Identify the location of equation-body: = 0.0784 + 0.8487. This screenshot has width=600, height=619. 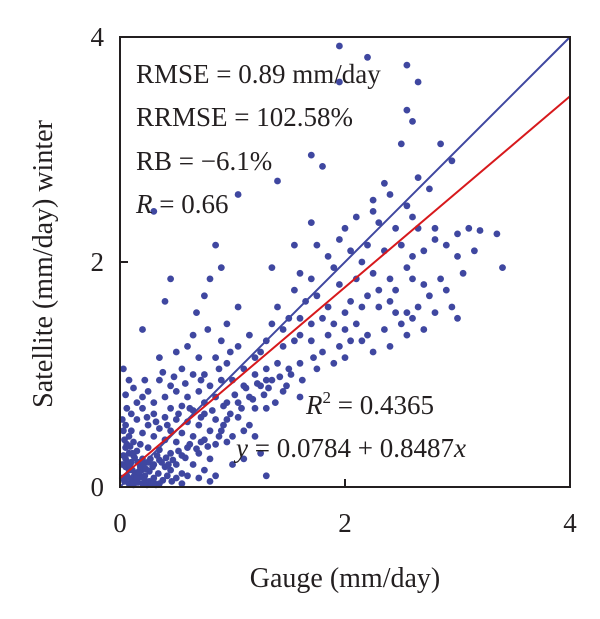
(351, 448).